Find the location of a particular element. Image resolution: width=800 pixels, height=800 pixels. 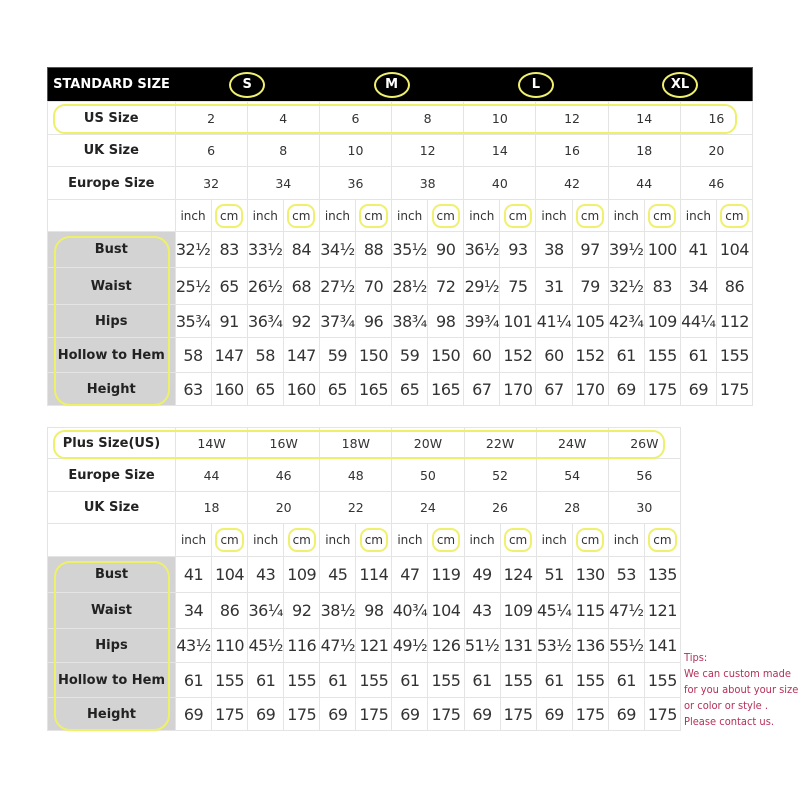

inch-value: 38½ is located at coordinates (338, 610).